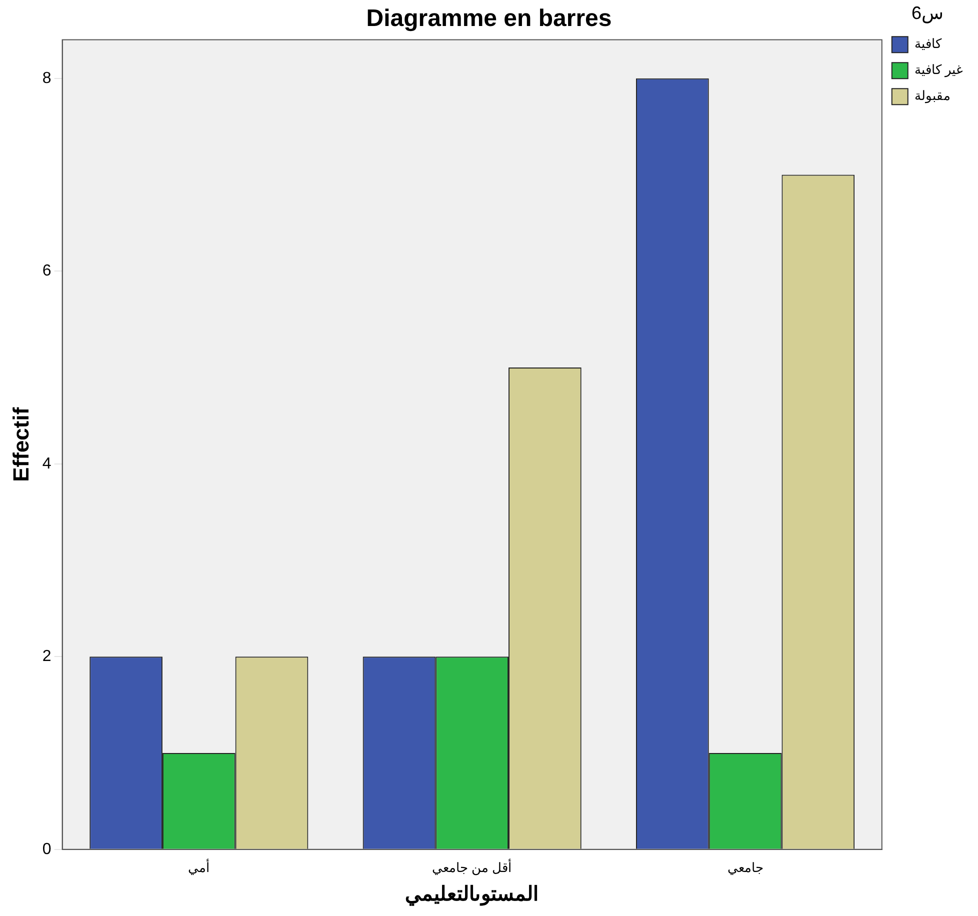 The image size is (978, 916). Describe the element at coordinates (47, 849) in the screenshot. I see `y-tick-label: 0` at that location.